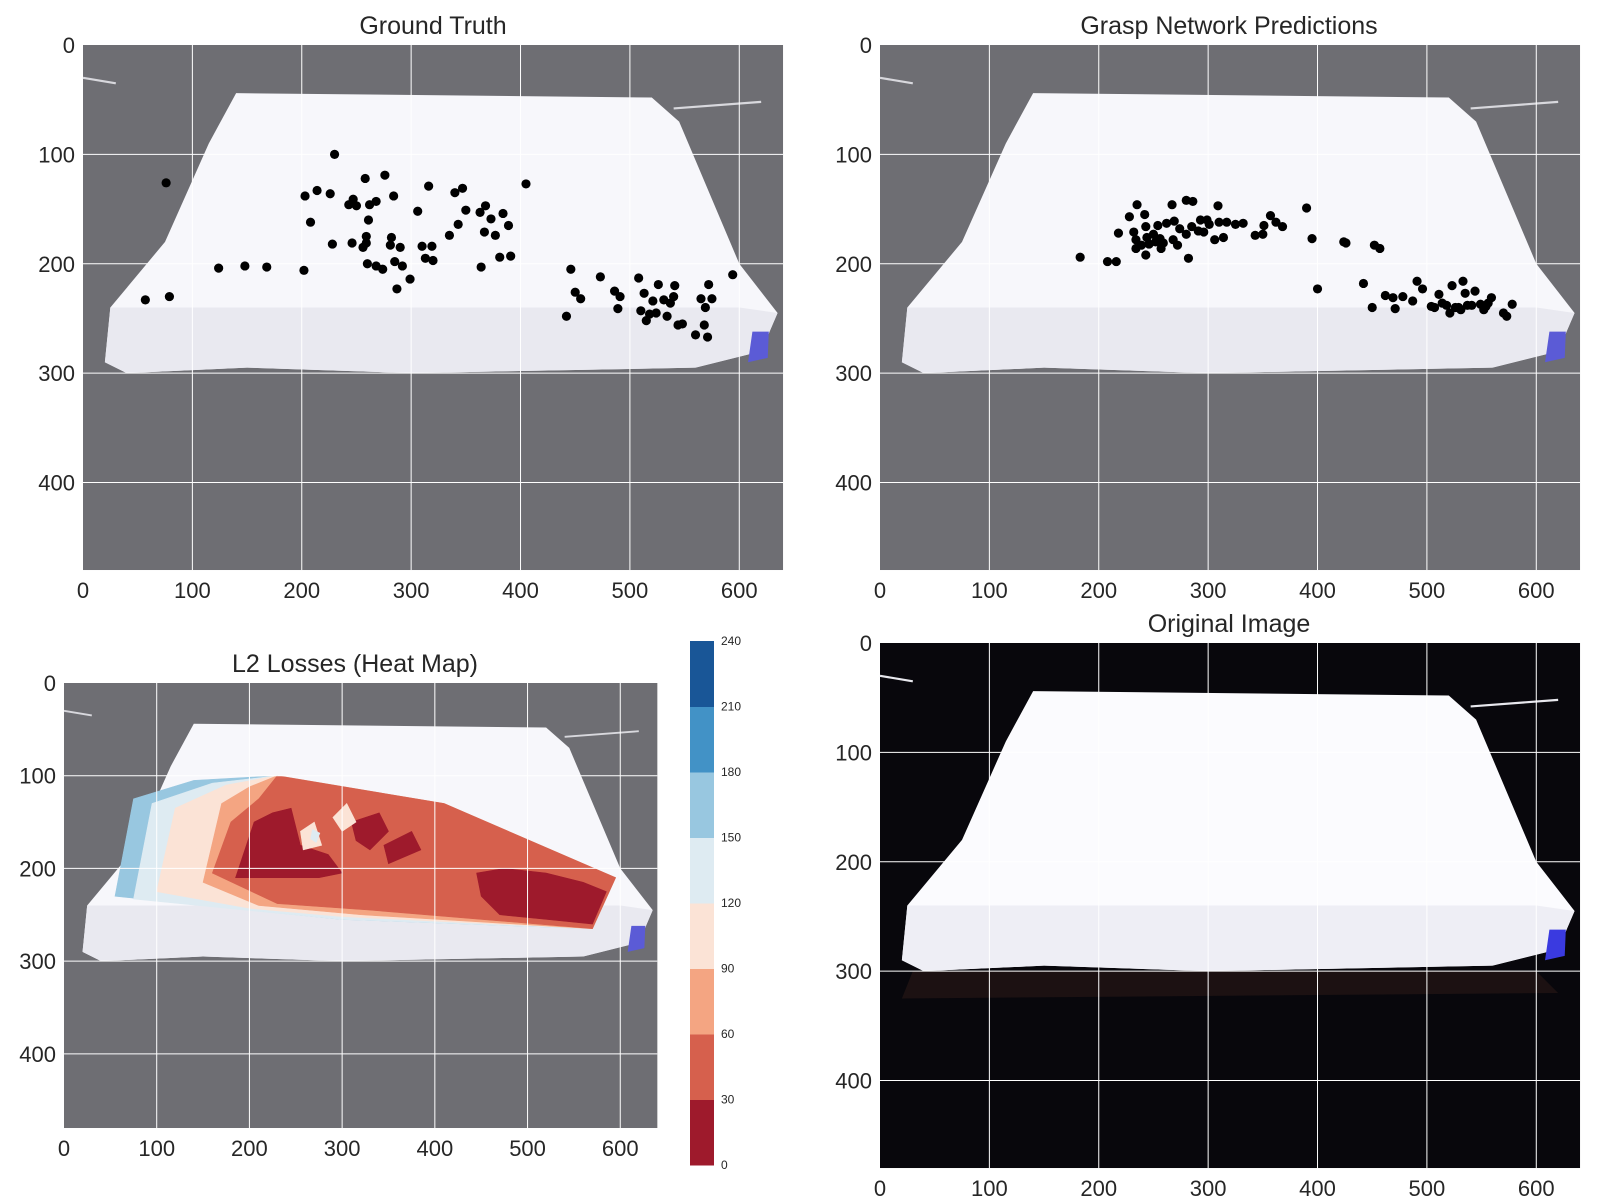 The width and height of the screenshot is (1600, 1200). I want to click on heat-regions, so click(365, 852).